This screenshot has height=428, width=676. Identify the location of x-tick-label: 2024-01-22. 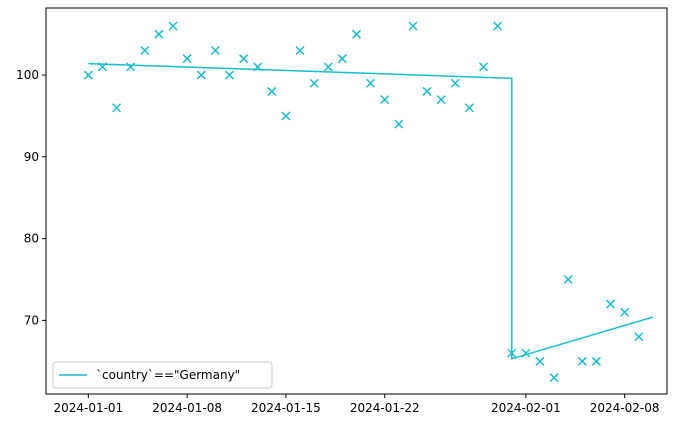
(385, 408).